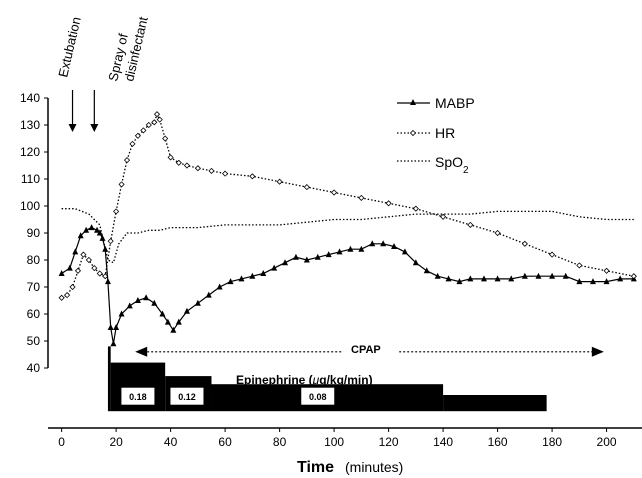 Image resolution: width=642 pixels, height=478 pixels. Describe the element at coordinates (30, 179) in the screenshot. I see `y-tick-label: 110` at that location.